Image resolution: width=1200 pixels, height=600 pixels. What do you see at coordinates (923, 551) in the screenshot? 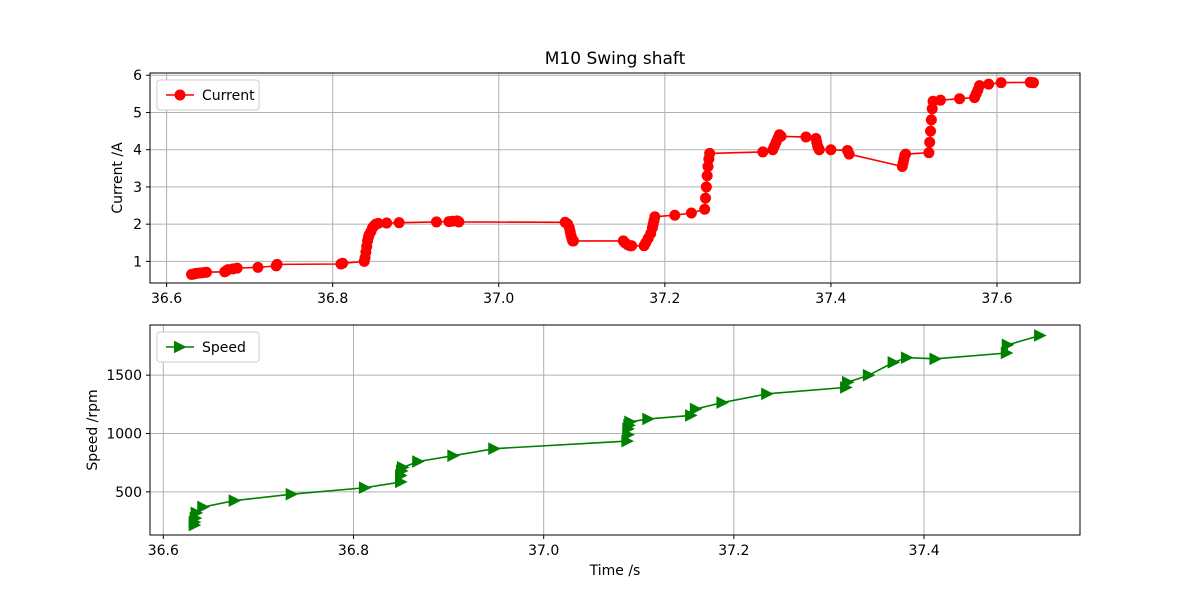
I see `speed-x-tick-label: 37.4` at bounding box center [923, 551].